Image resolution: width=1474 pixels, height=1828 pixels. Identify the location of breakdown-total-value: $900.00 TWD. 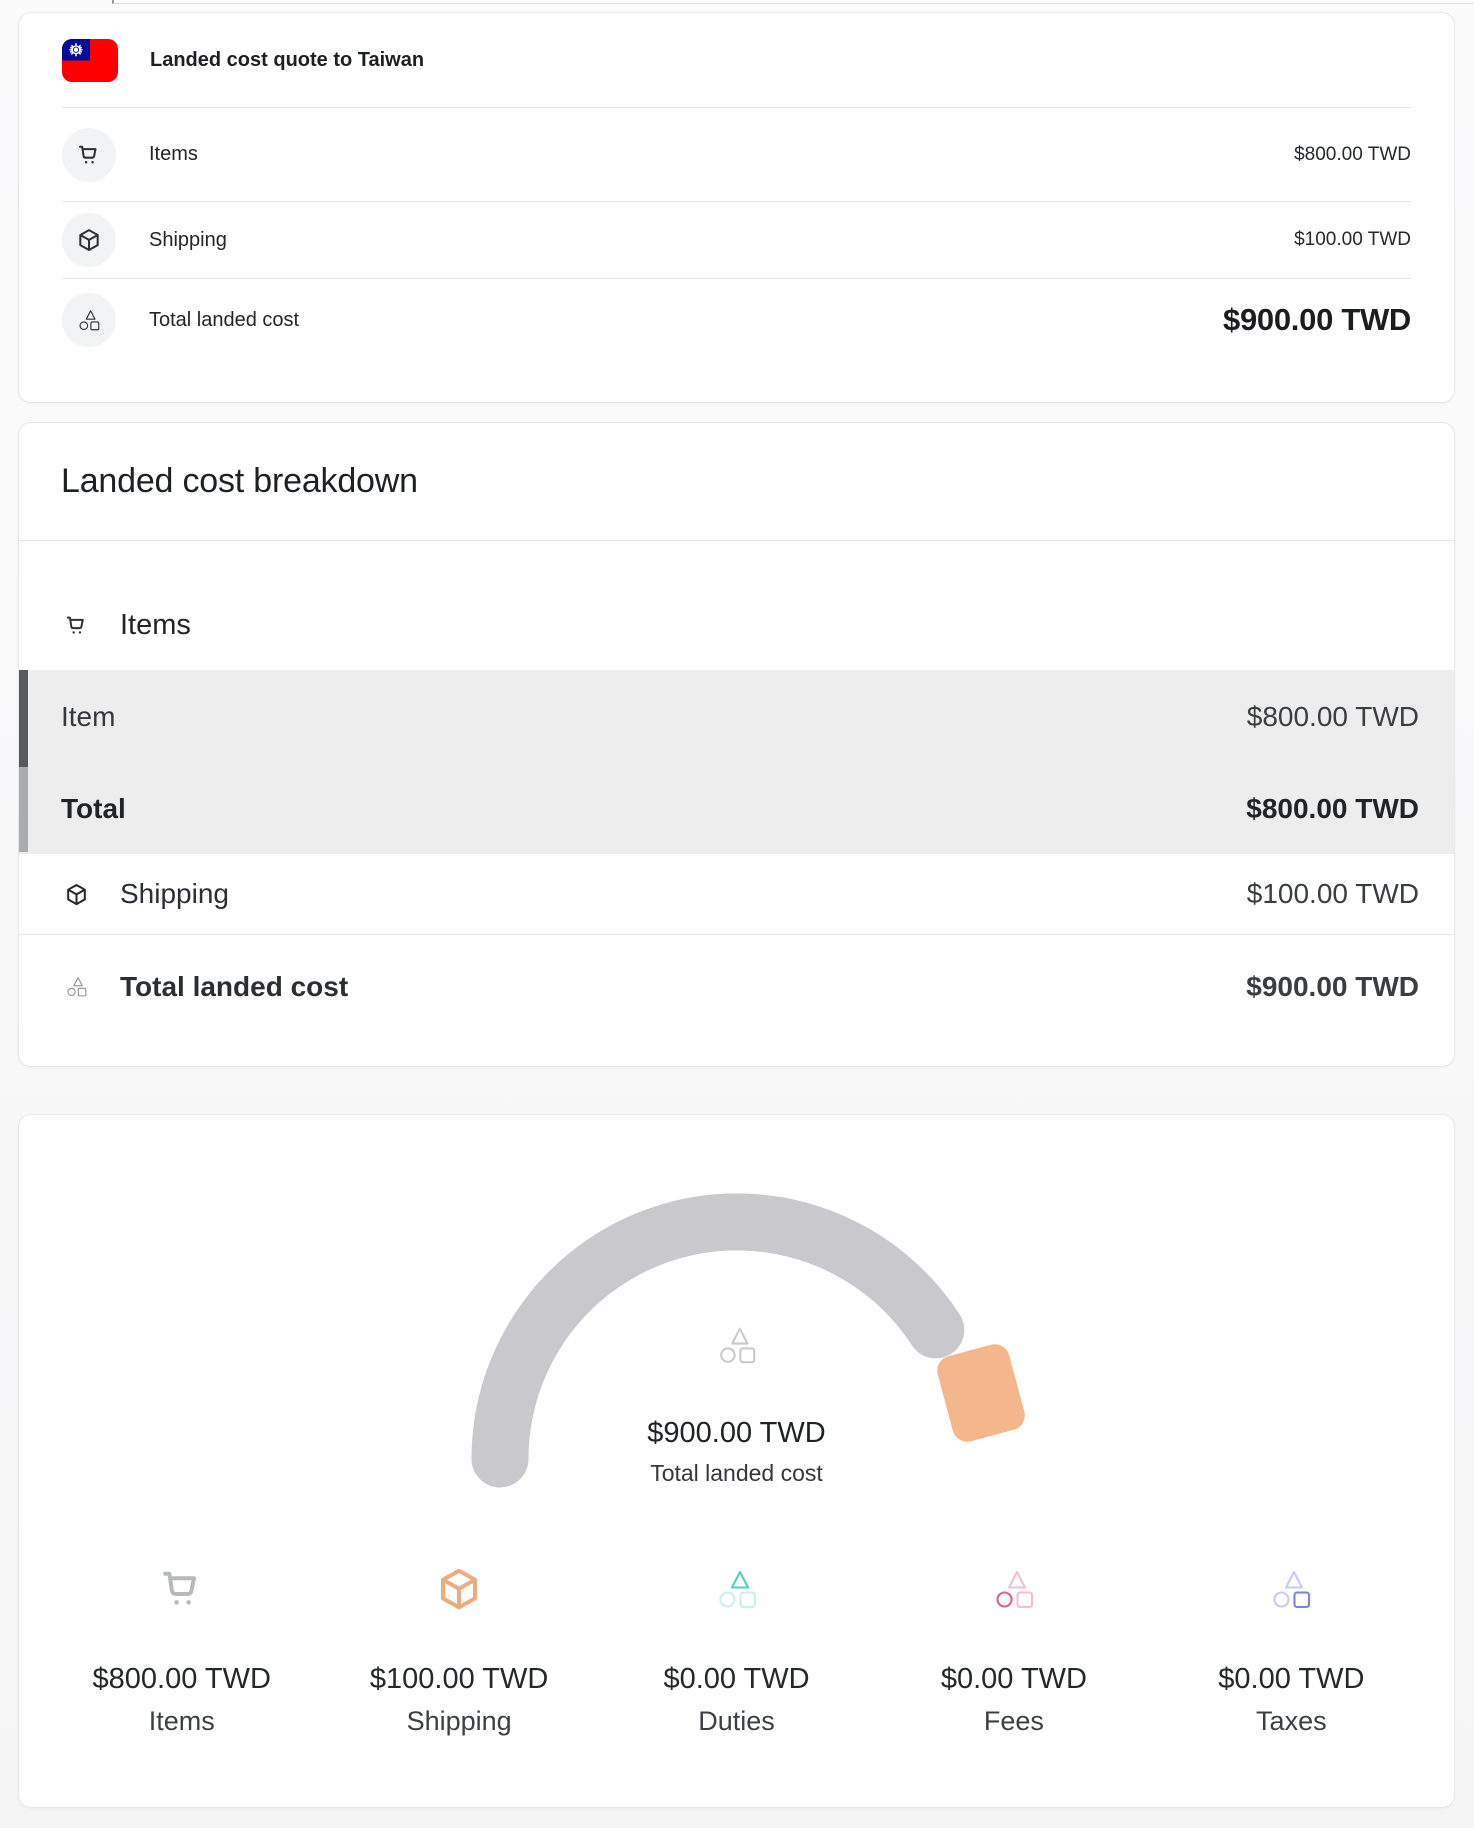
(1332, 986).